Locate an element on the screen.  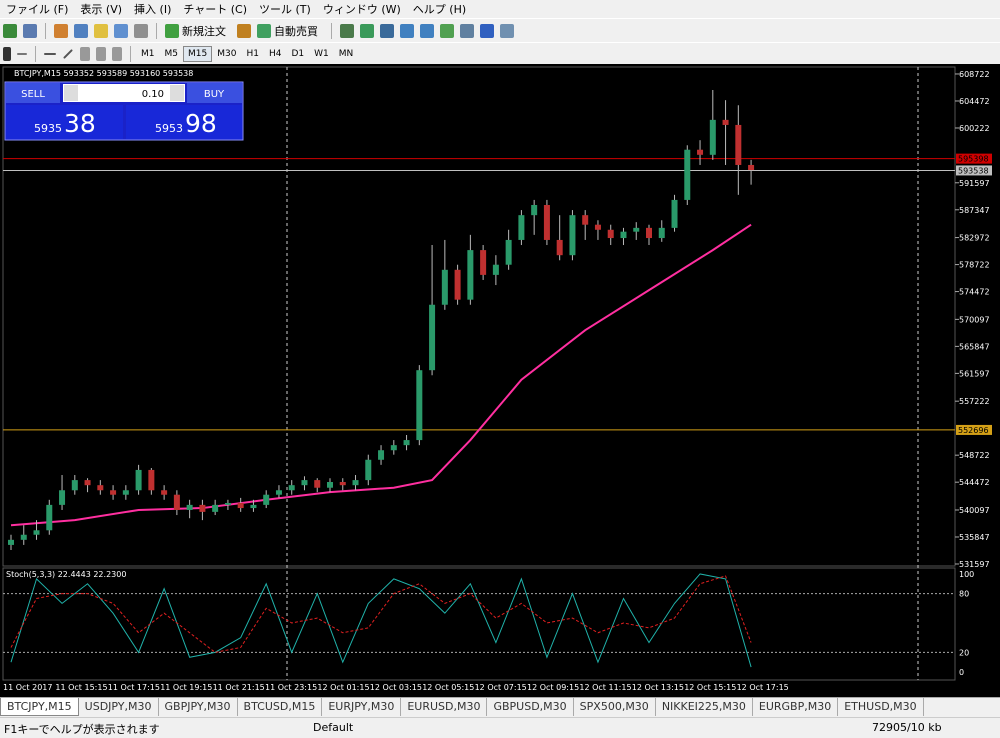
stoch-tick-label: 80 is located at coordinates (964, 594).